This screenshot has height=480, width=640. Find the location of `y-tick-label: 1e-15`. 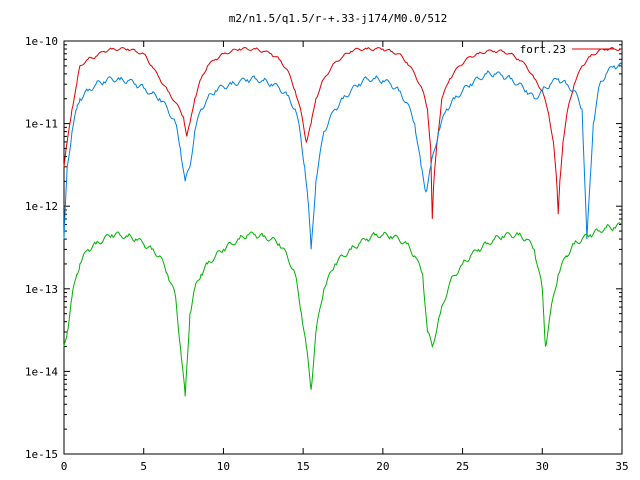

y-tick-label: 1e-15 is located at coordinates (41, 454).